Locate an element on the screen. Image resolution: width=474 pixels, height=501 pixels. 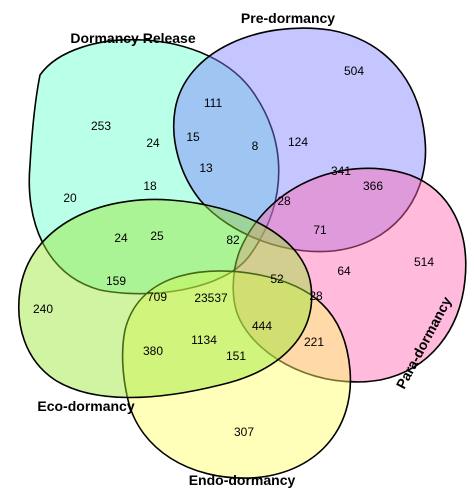
region-count: 64 is located at coordinates (344, 271).